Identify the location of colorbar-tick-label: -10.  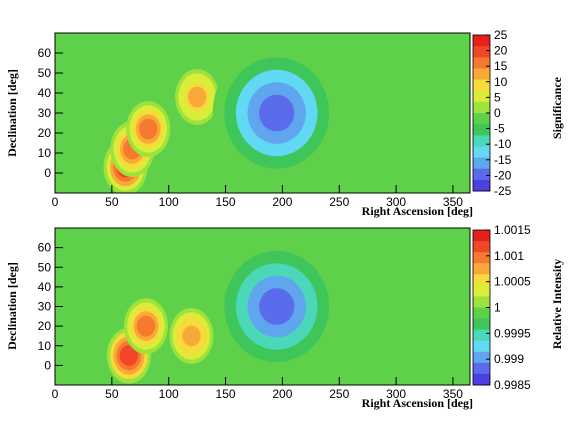
(503, 144).